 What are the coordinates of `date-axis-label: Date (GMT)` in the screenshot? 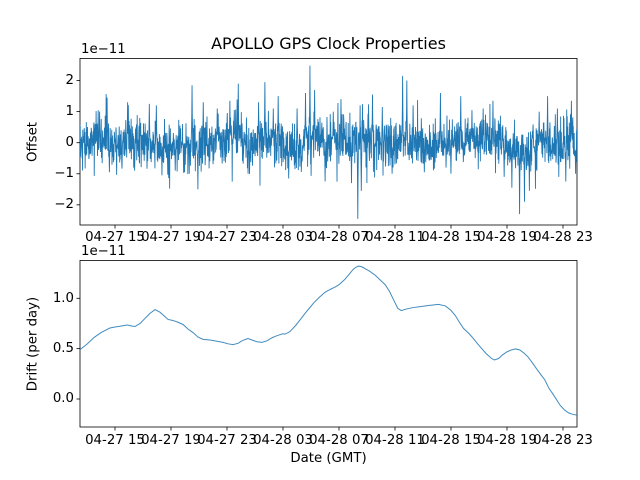 It's located at (328, 458).